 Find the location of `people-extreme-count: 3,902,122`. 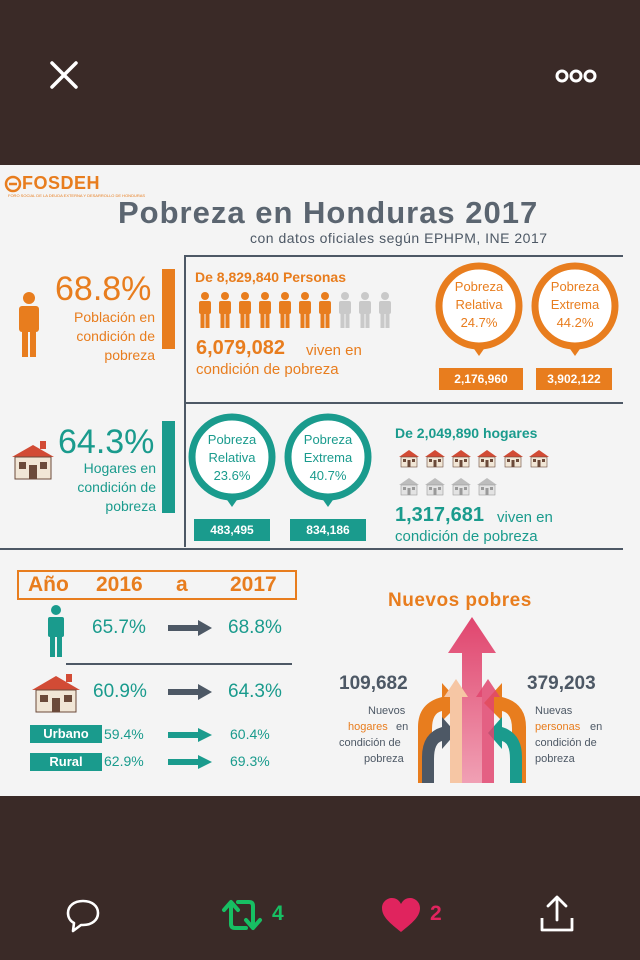

people-extreme-count: 3,902,122 is located at coordinates (574, 379).